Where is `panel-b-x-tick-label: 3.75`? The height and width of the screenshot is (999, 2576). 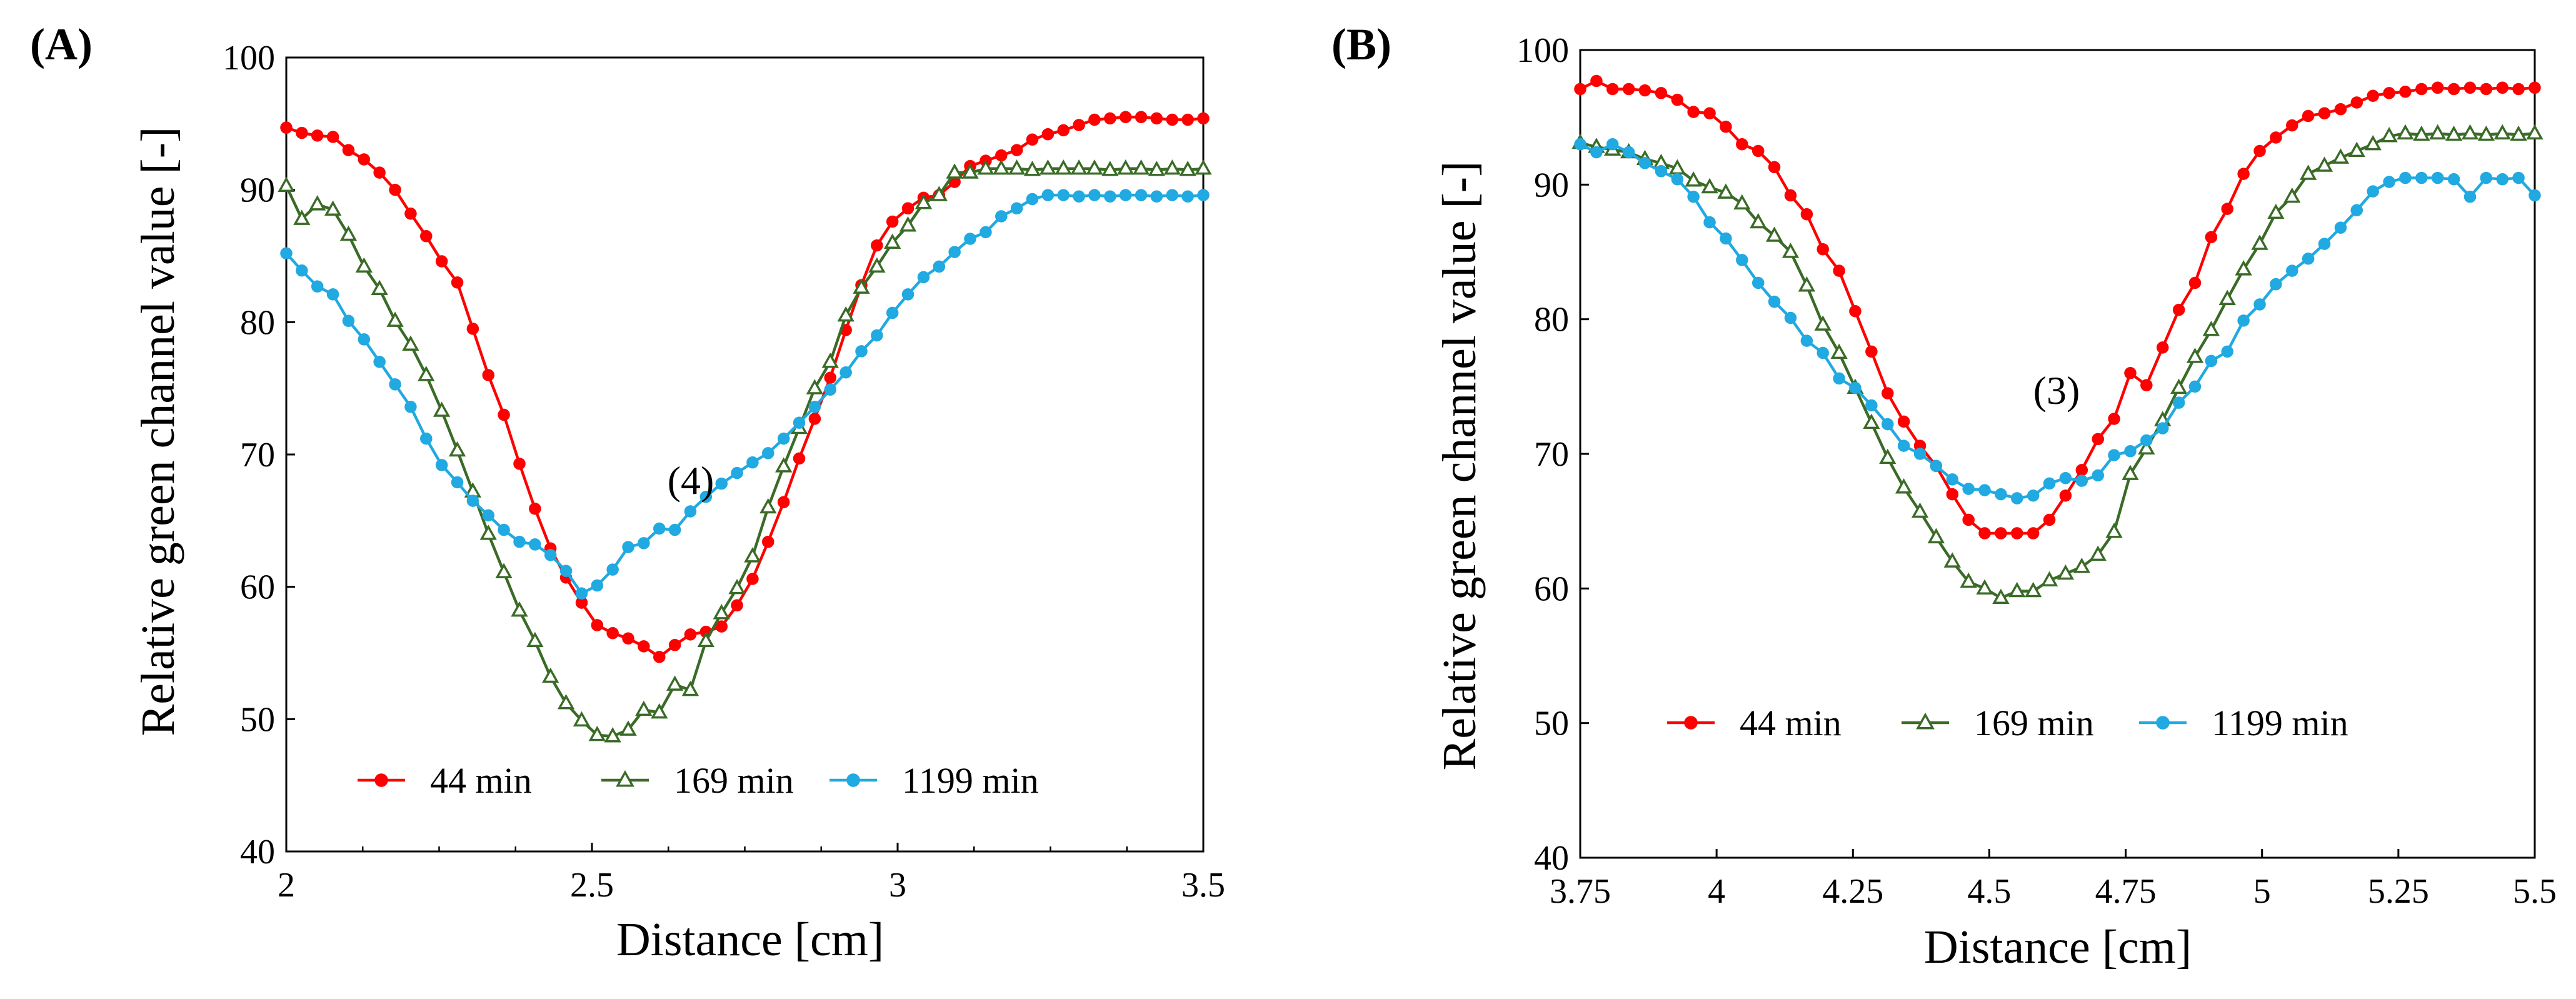 panel-b-x-tick-label: 3.75 is located at coordinates (1580, 891).